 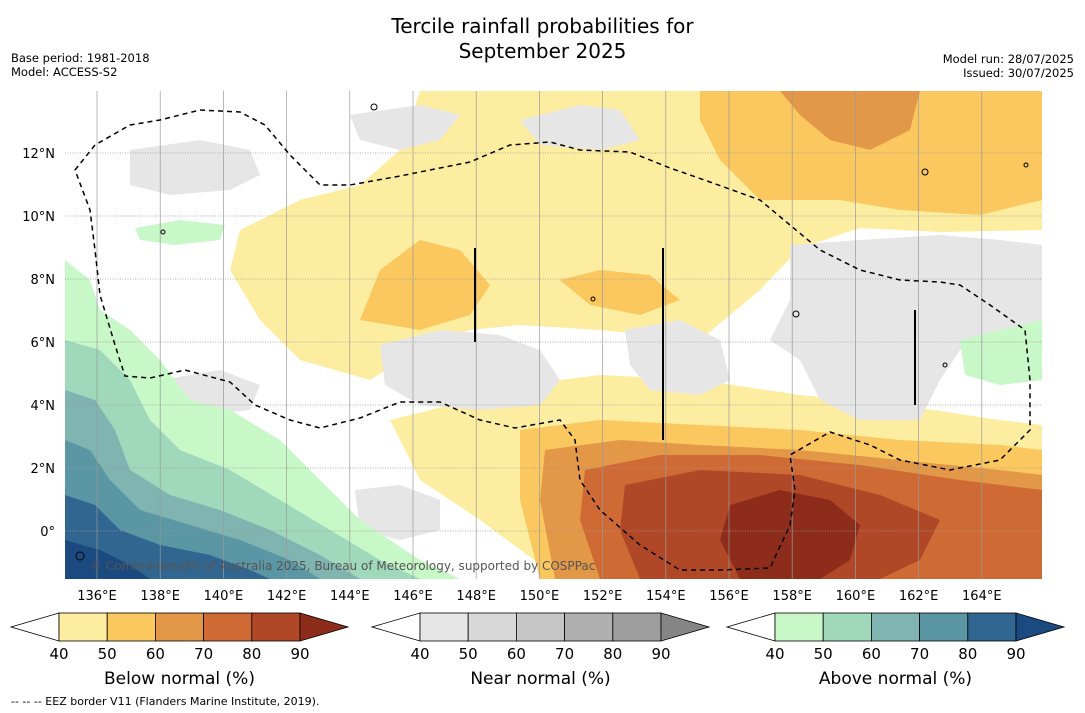 What do you see at coordinates (895, 679) in the screenshot?
I see `colorbar-label: Above normal (%)` at bounding box center [895, 679].